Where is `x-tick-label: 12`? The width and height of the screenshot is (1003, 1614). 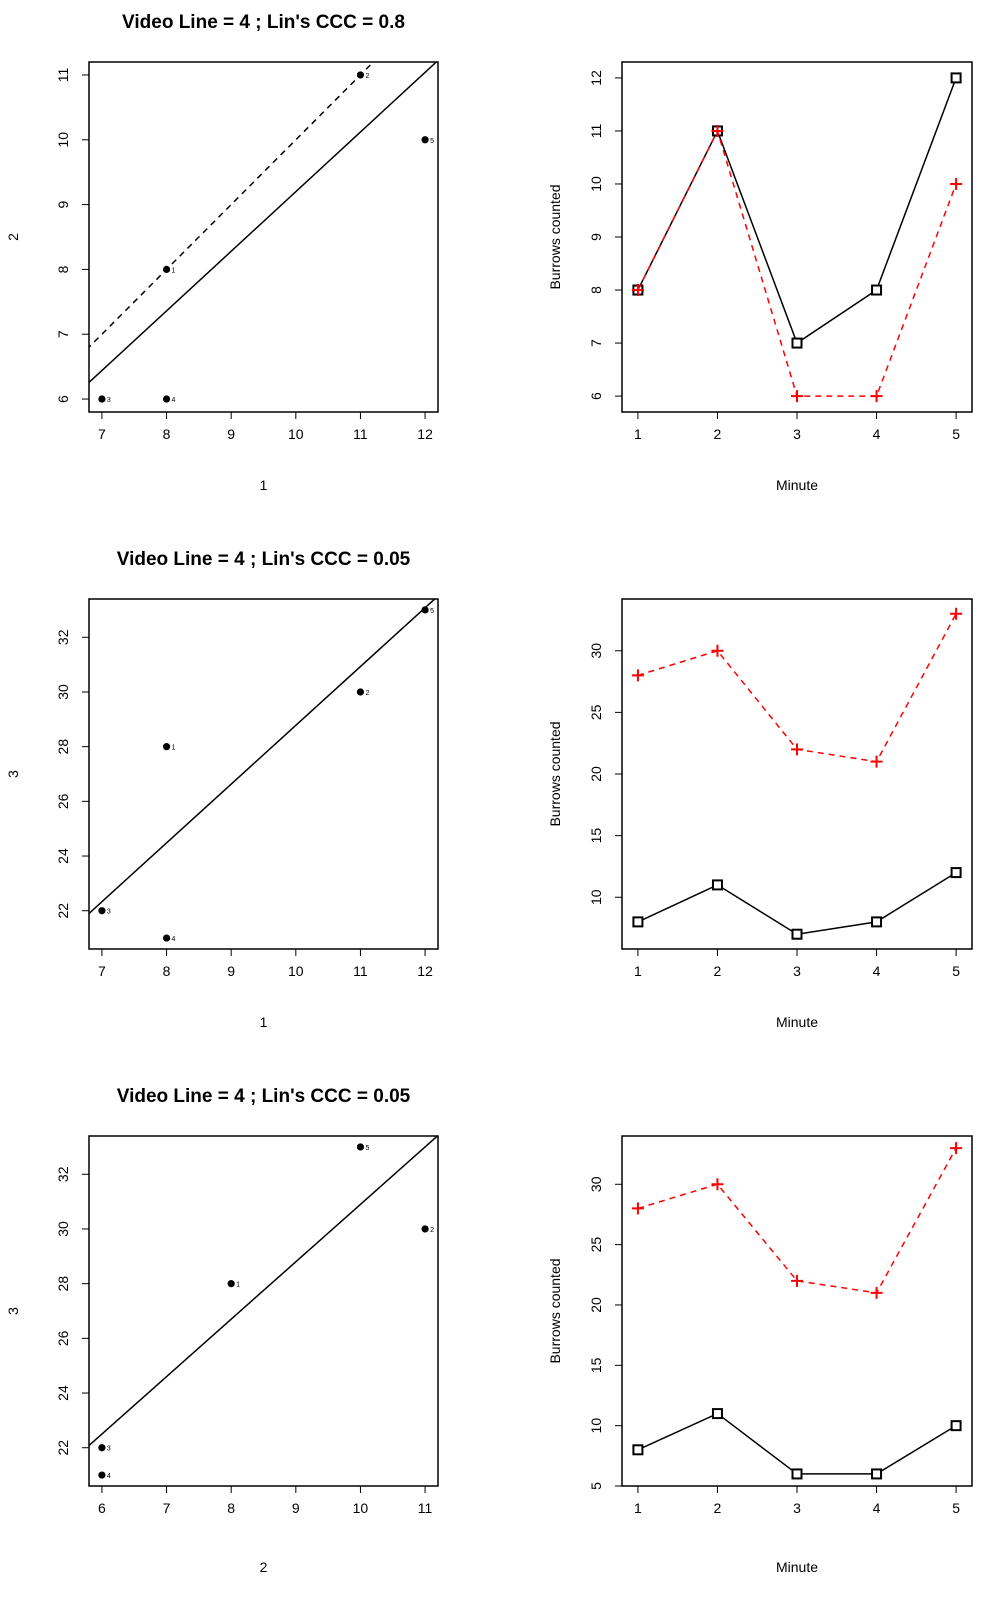
x-tick-label: 12 is located at coordinates (425, 971).